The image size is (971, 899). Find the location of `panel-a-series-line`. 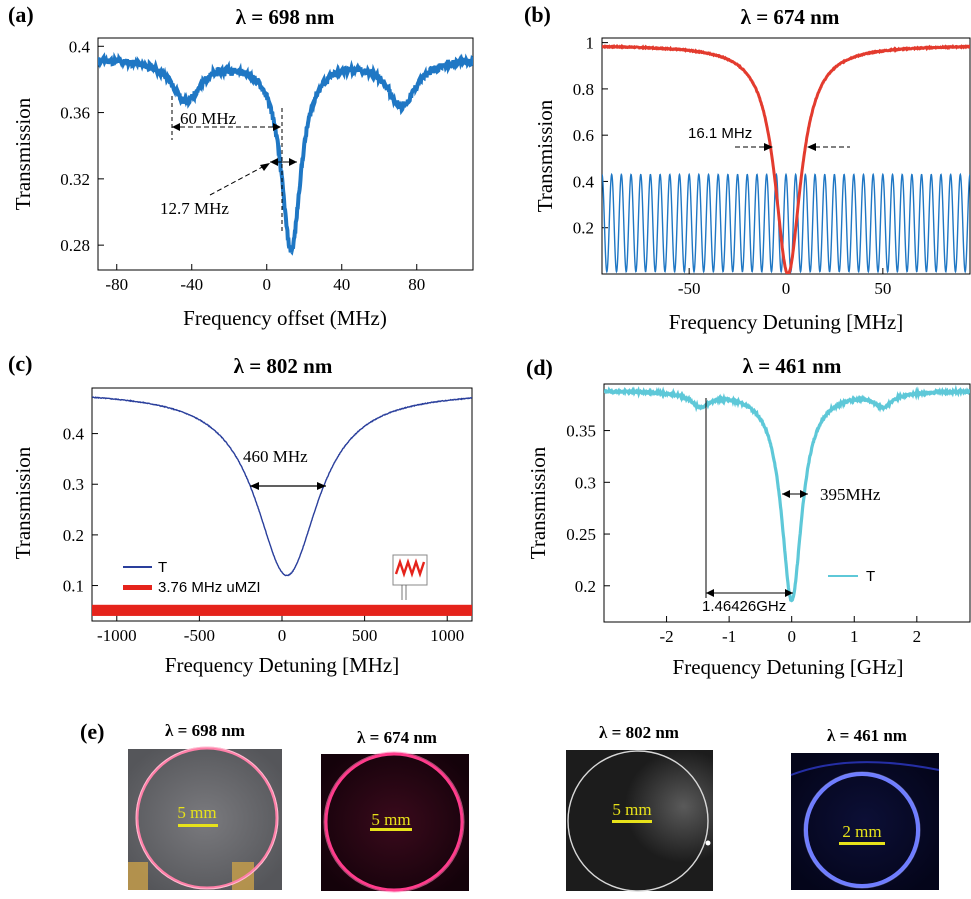

panel-a-series-line is located at coordinates (285, 153).